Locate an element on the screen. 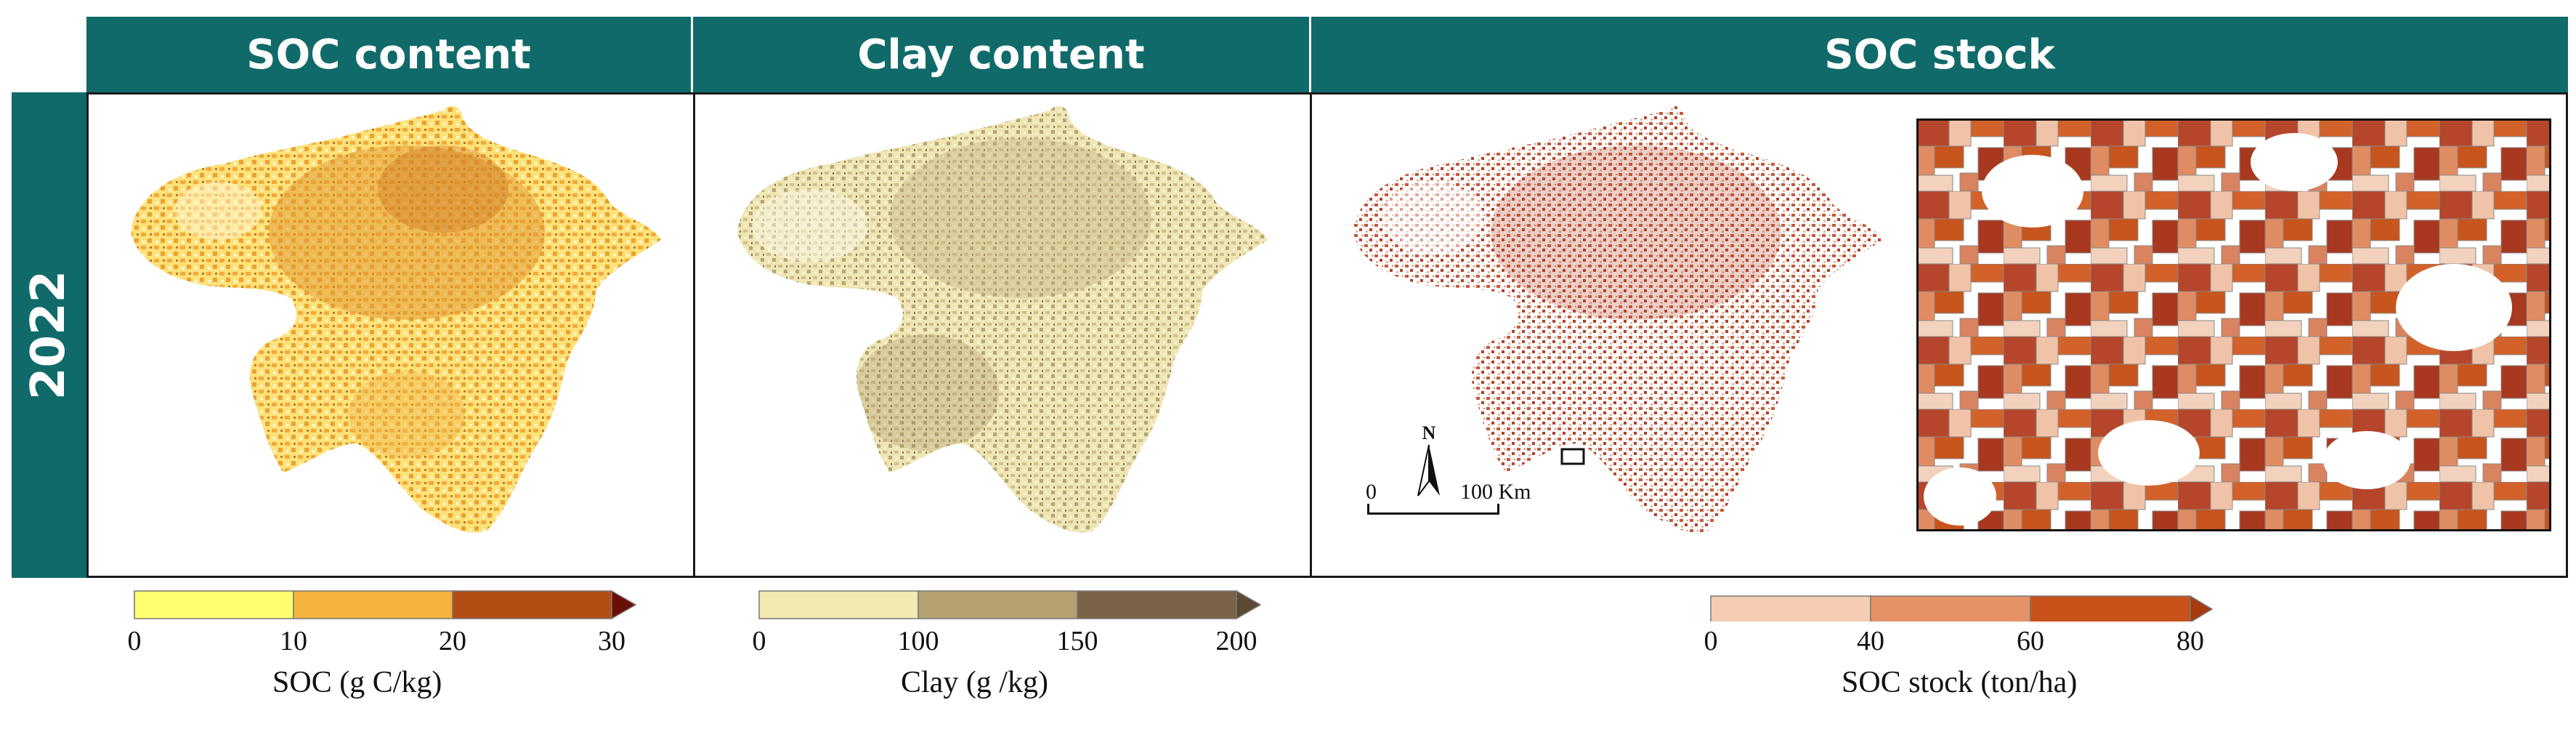  soc-content-map is located at coordinates (396, 319).